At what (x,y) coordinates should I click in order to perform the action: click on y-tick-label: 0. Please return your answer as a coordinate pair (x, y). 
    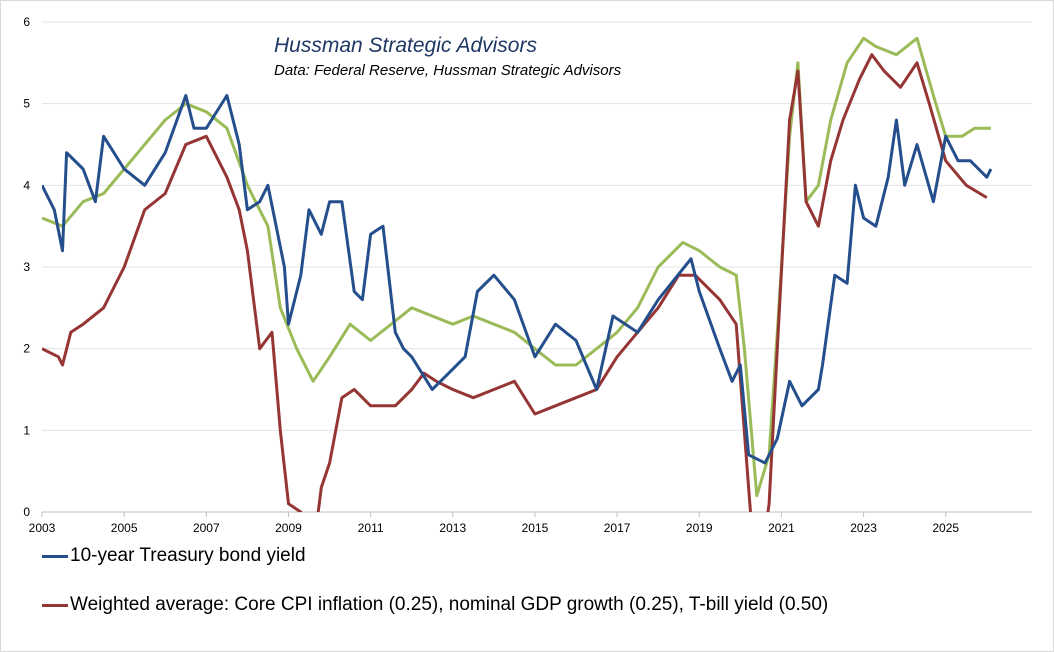
    Looking at the image, I should click on (26, 512).